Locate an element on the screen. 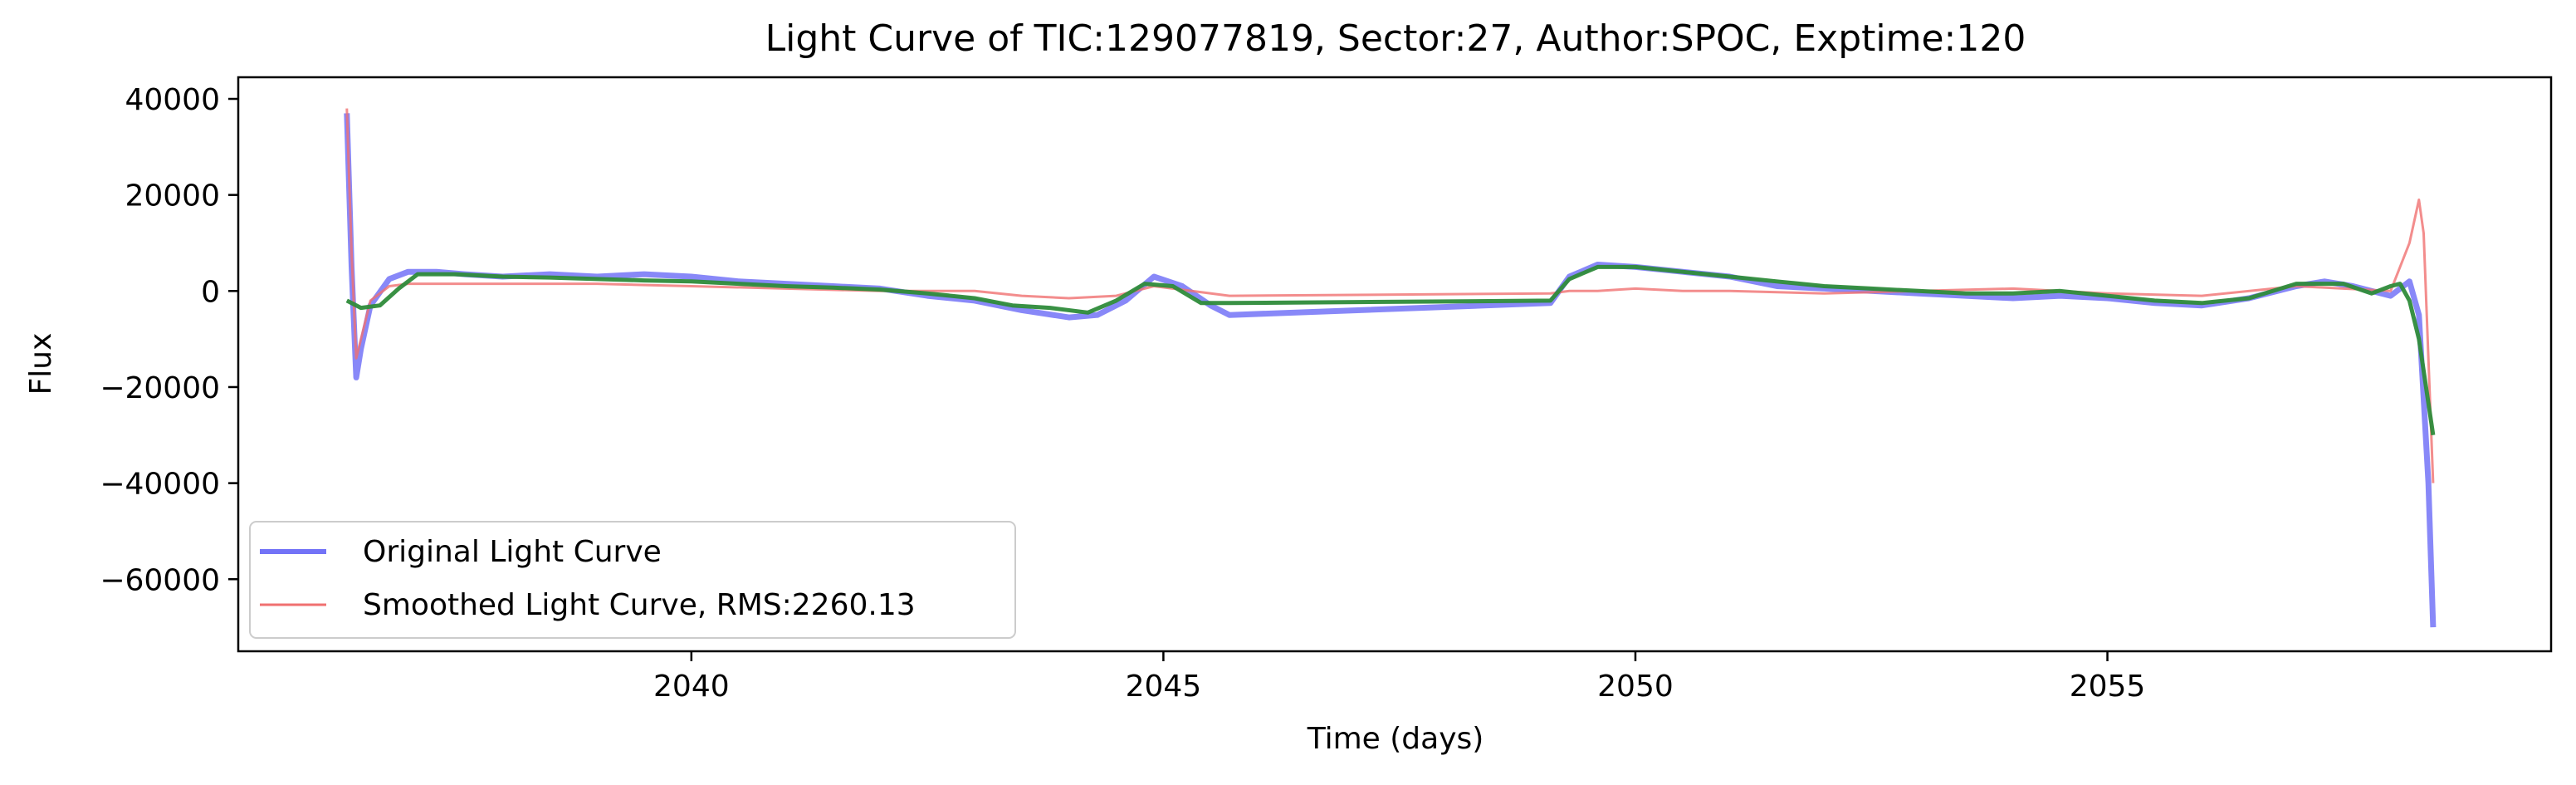 Image resolution: width=2576 pixels, height=785 pixels. y-tick-label: 20000 is located at coordinates (172, 196).